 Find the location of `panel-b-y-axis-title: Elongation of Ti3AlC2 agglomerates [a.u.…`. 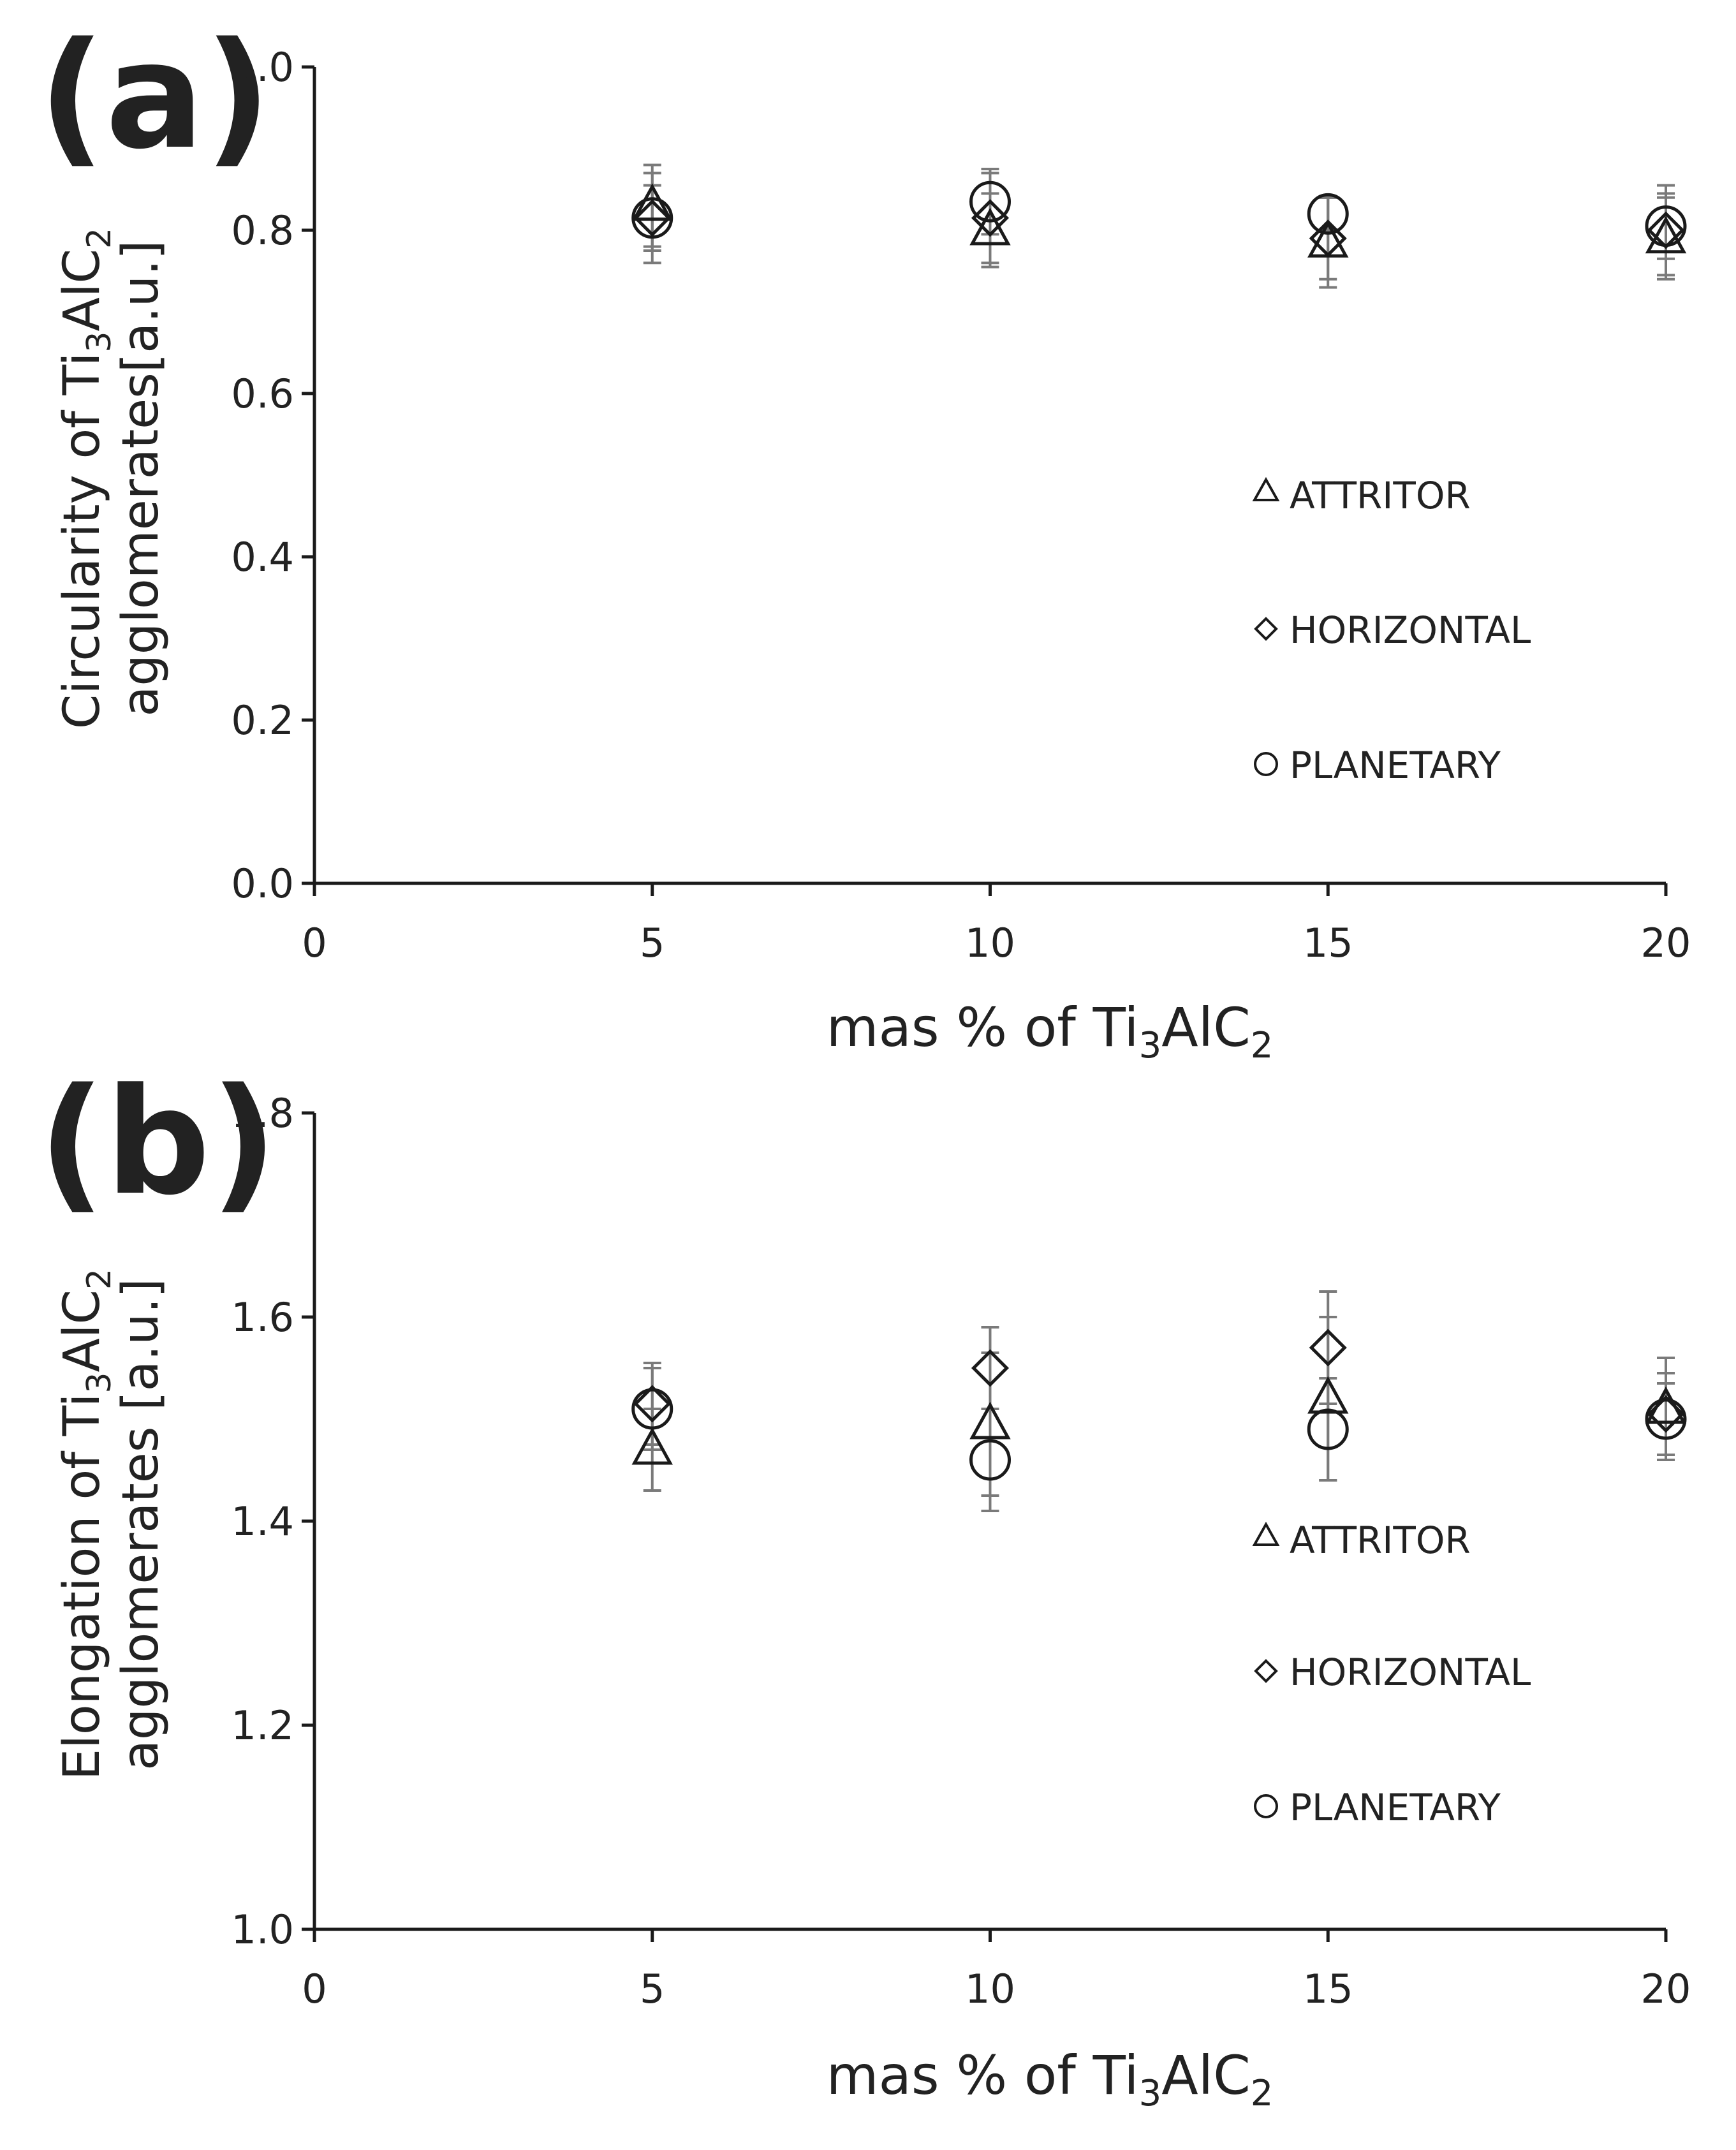

panel-b-y-axis-title: Elongation of Ti3AlC2 agglomerates [a.u.… is located at coordinates (112, 1524).